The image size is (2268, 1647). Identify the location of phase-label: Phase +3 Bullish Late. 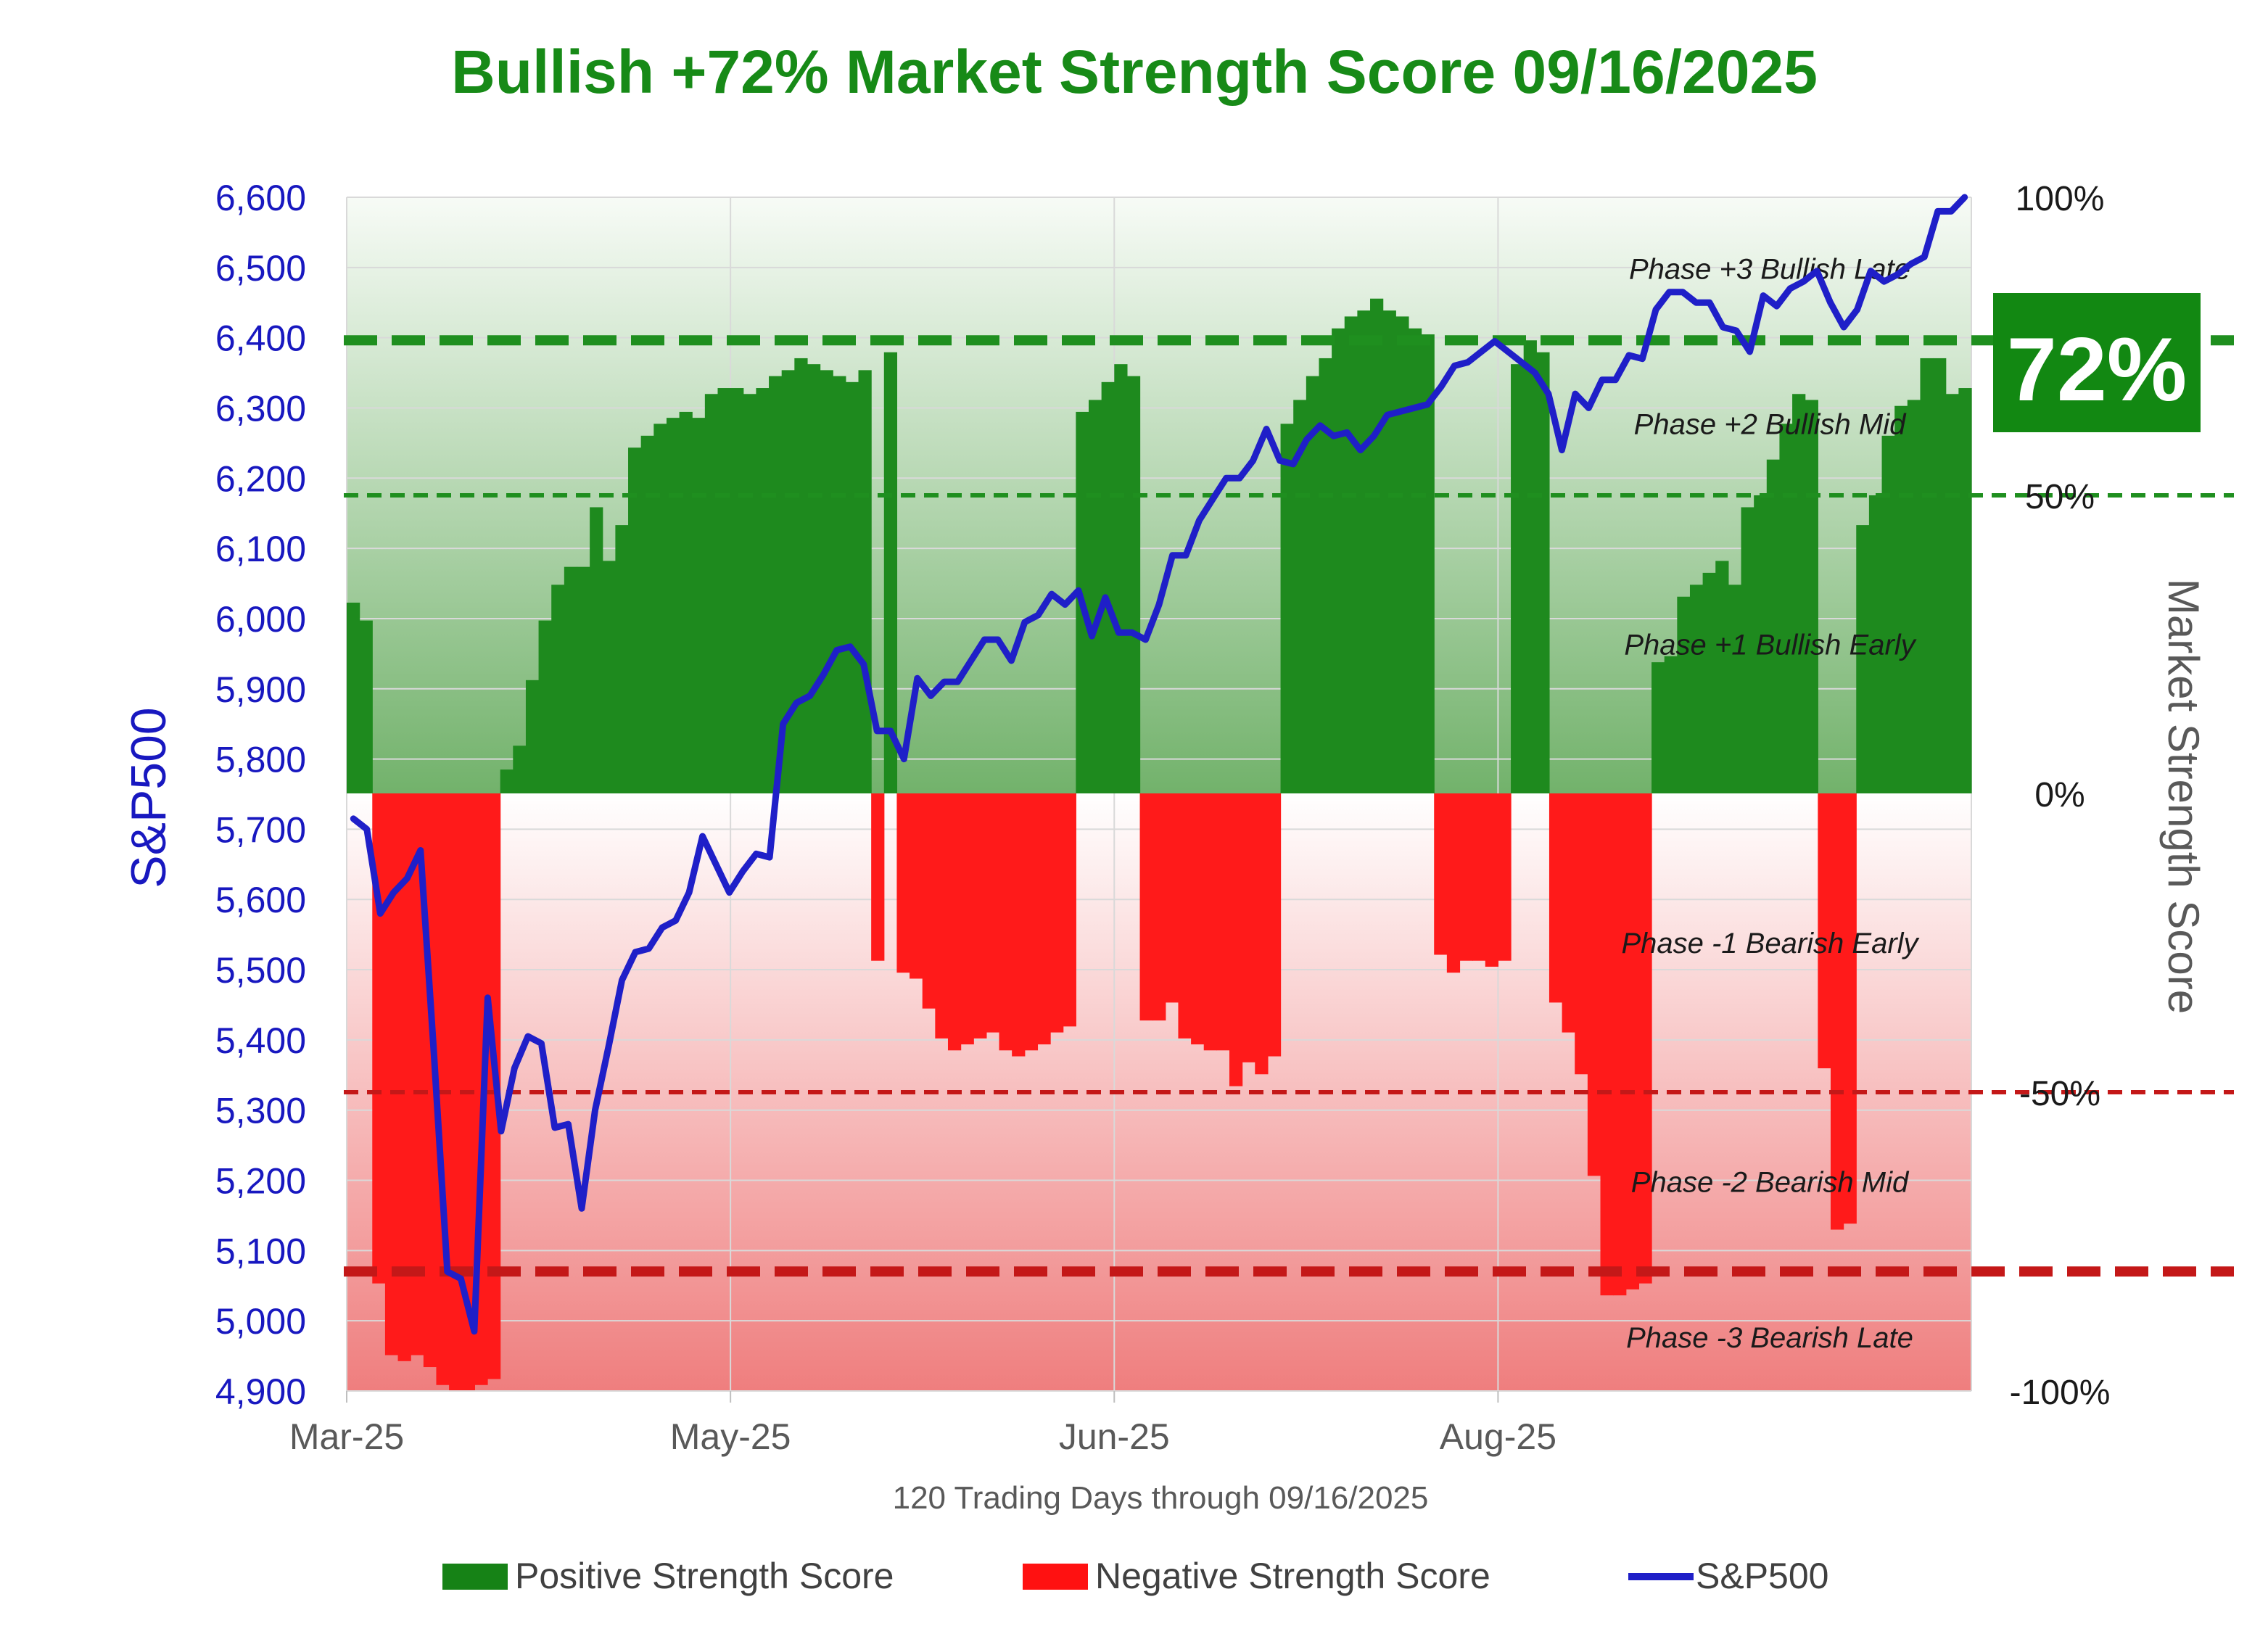
(1769, 270).